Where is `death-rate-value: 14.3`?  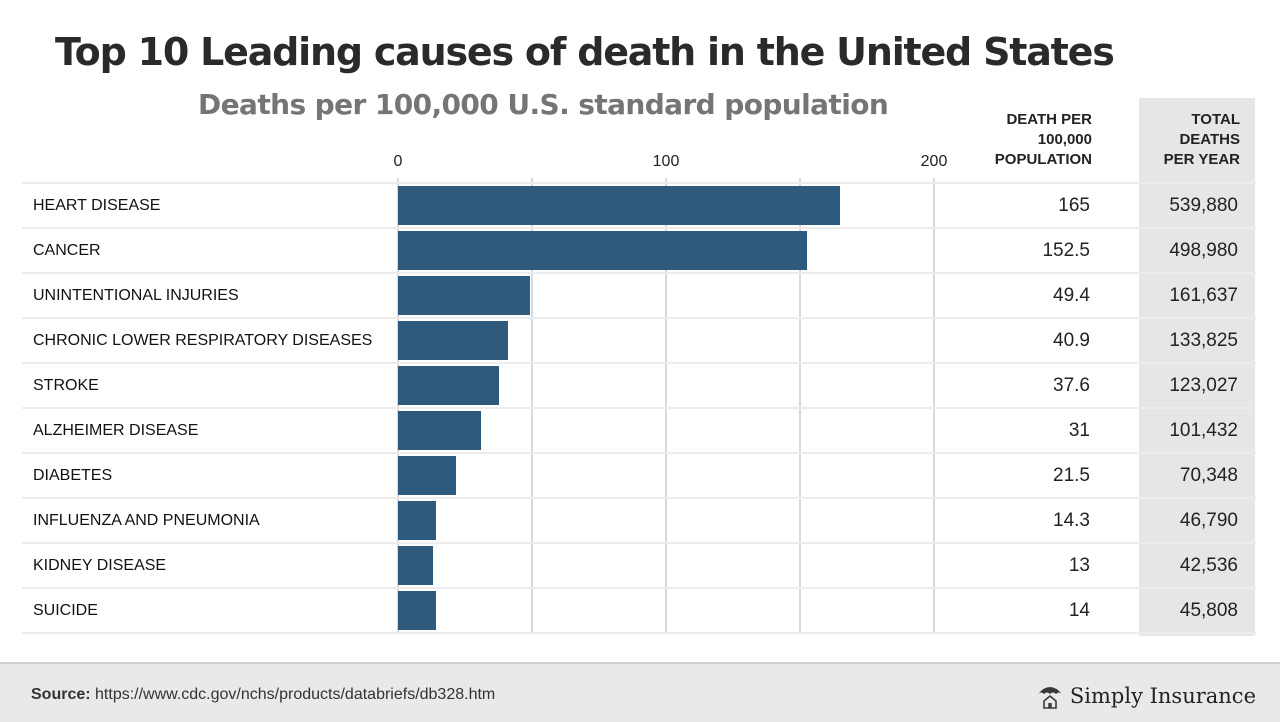
death-rate-value: 14.3 is located at coordinates (1071, 520).